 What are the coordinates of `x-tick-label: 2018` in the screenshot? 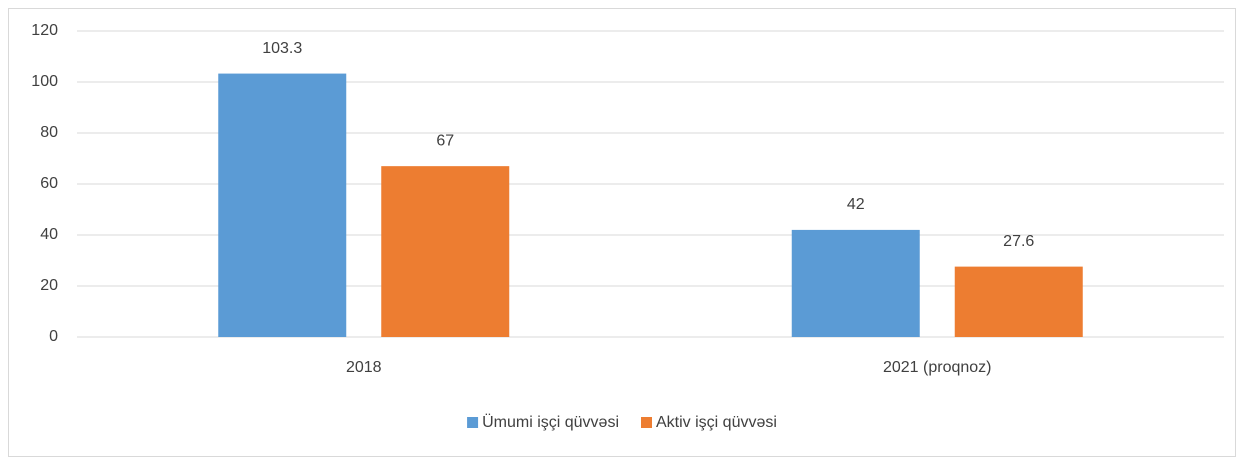 It's located at (364, 367).